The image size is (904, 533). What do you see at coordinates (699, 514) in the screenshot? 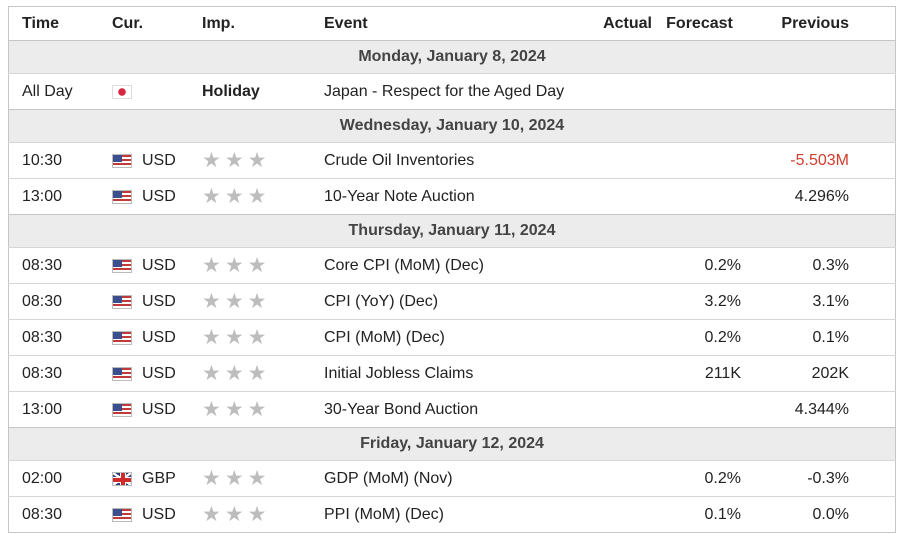
I see `event-forecast: 0.1%` at bounding box center [699, 514].